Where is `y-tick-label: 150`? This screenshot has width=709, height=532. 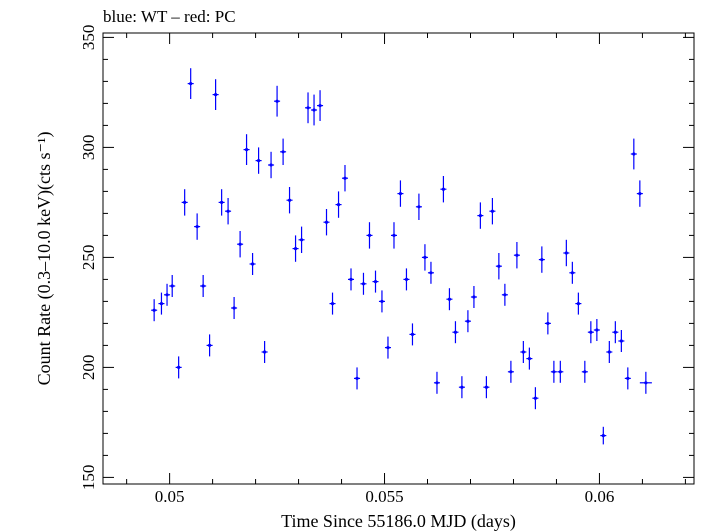
y-tick-label: 150 is located at coordinates (88, 478).